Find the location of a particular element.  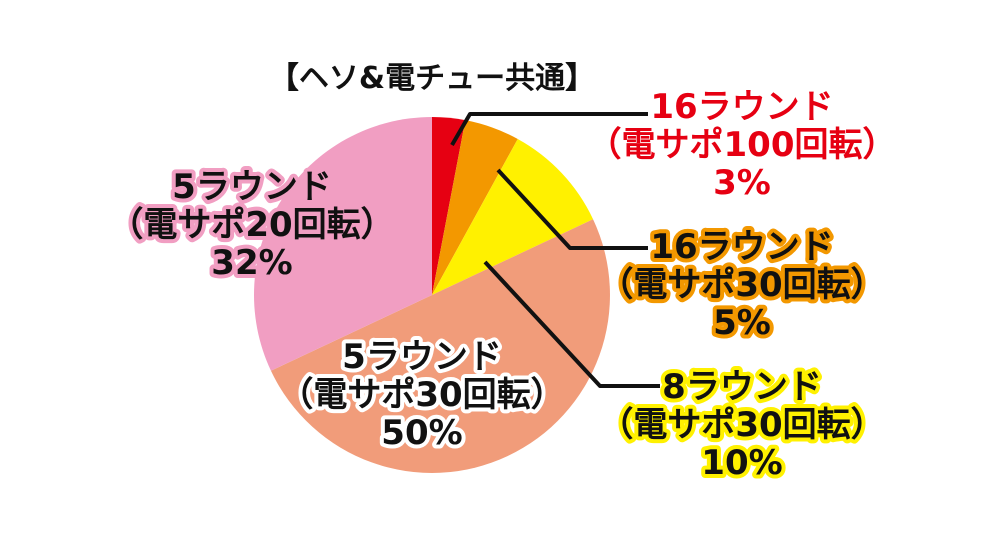

slice-name-line: （電サポ20回転） is located at coordinates (251, 225).